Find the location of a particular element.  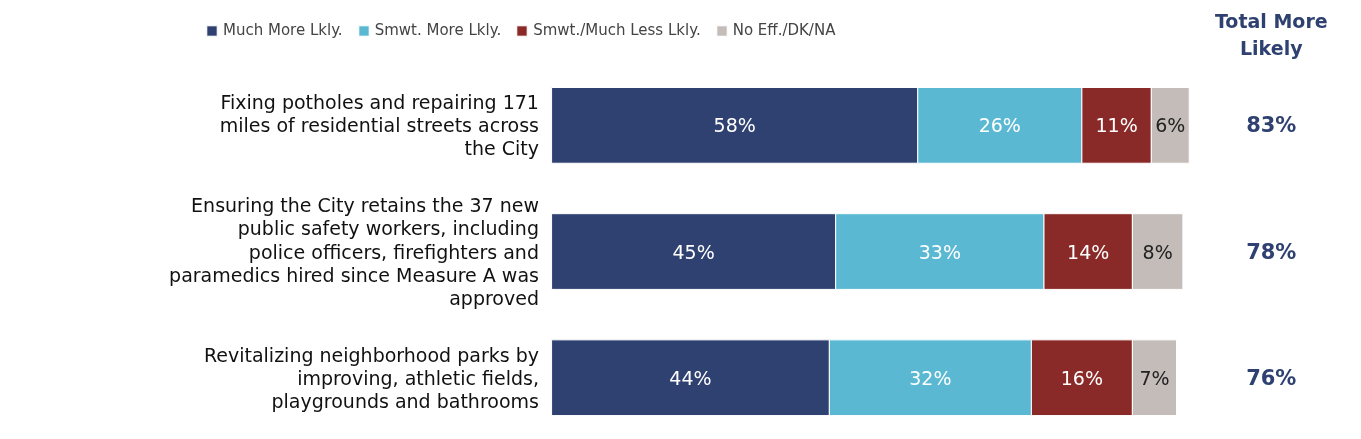

y-tick-label: Ensuring the City retains the 37 new public safety workers, including police officers, firefighters and paramedics hired since Measure A was approved is located at coordinates (354, 251).